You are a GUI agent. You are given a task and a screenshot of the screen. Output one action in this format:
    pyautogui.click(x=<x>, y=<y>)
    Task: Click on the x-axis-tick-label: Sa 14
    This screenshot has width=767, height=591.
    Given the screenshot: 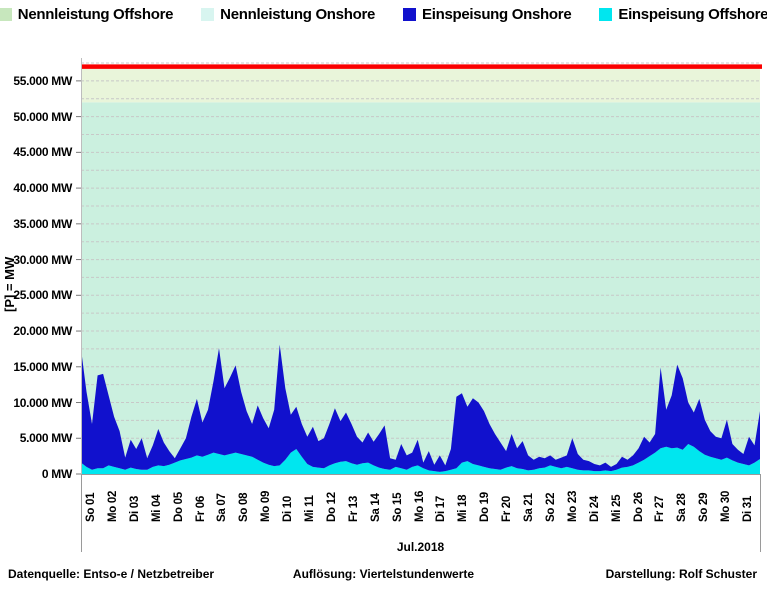 What is the action you would take?
    pyautogui.click(x=375, y=507)
    